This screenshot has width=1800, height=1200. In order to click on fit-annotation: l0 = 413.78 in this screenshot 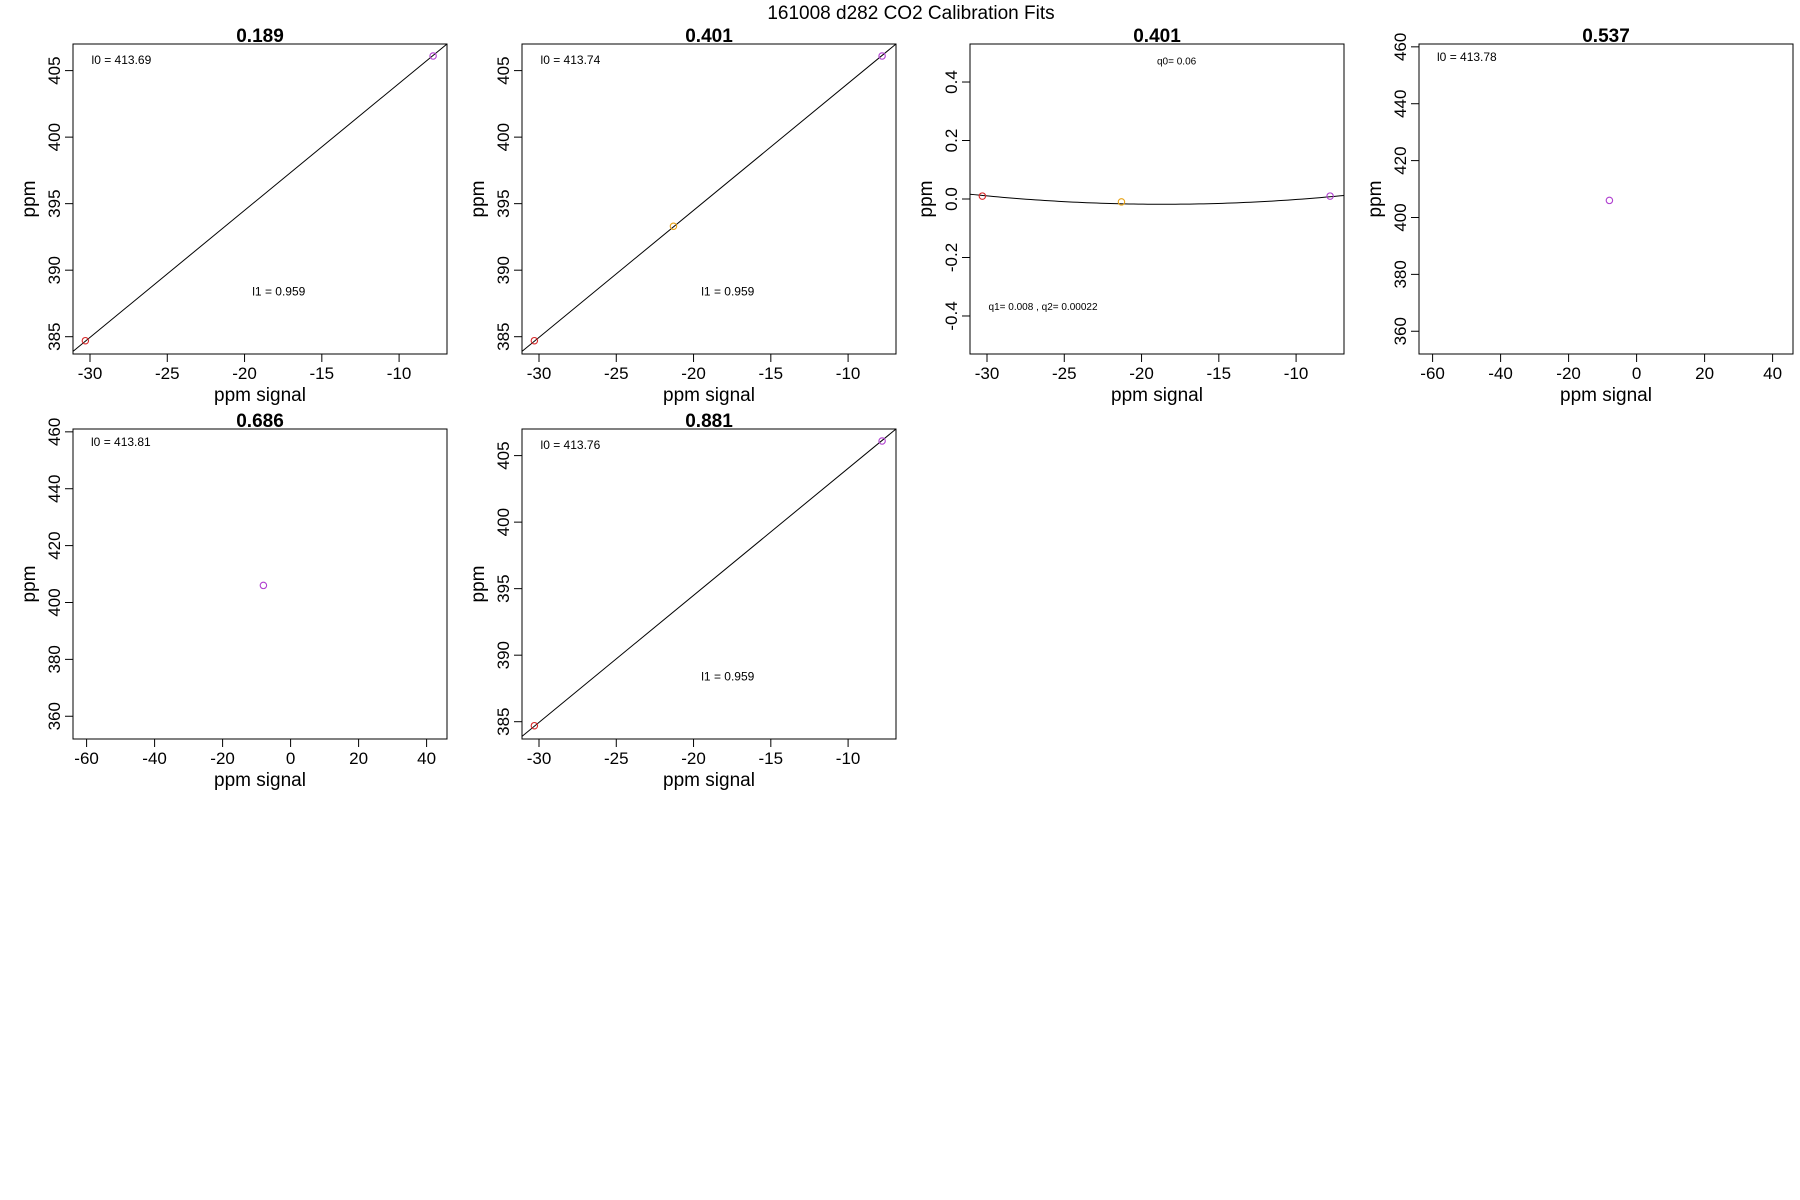, I will do `click(1467, 57)`.